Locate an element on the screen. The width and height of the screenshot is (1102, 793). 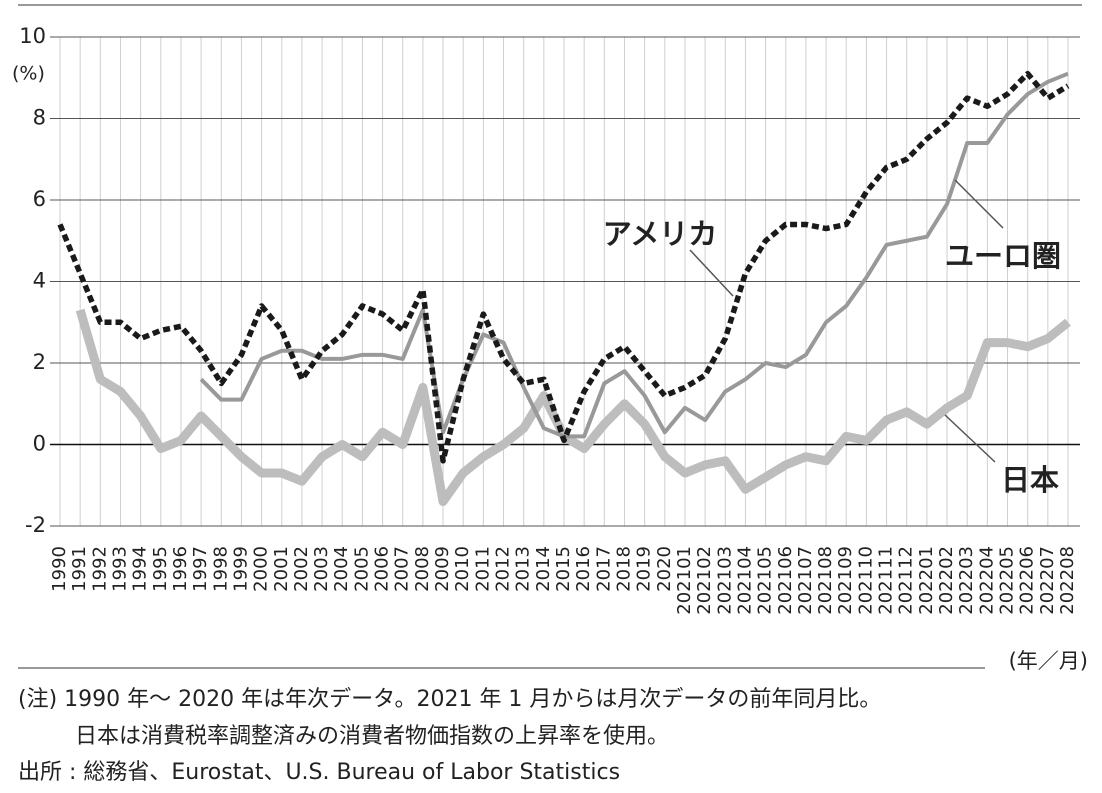
x-tick-label: 202205 is located at coordinates (1007, 580).